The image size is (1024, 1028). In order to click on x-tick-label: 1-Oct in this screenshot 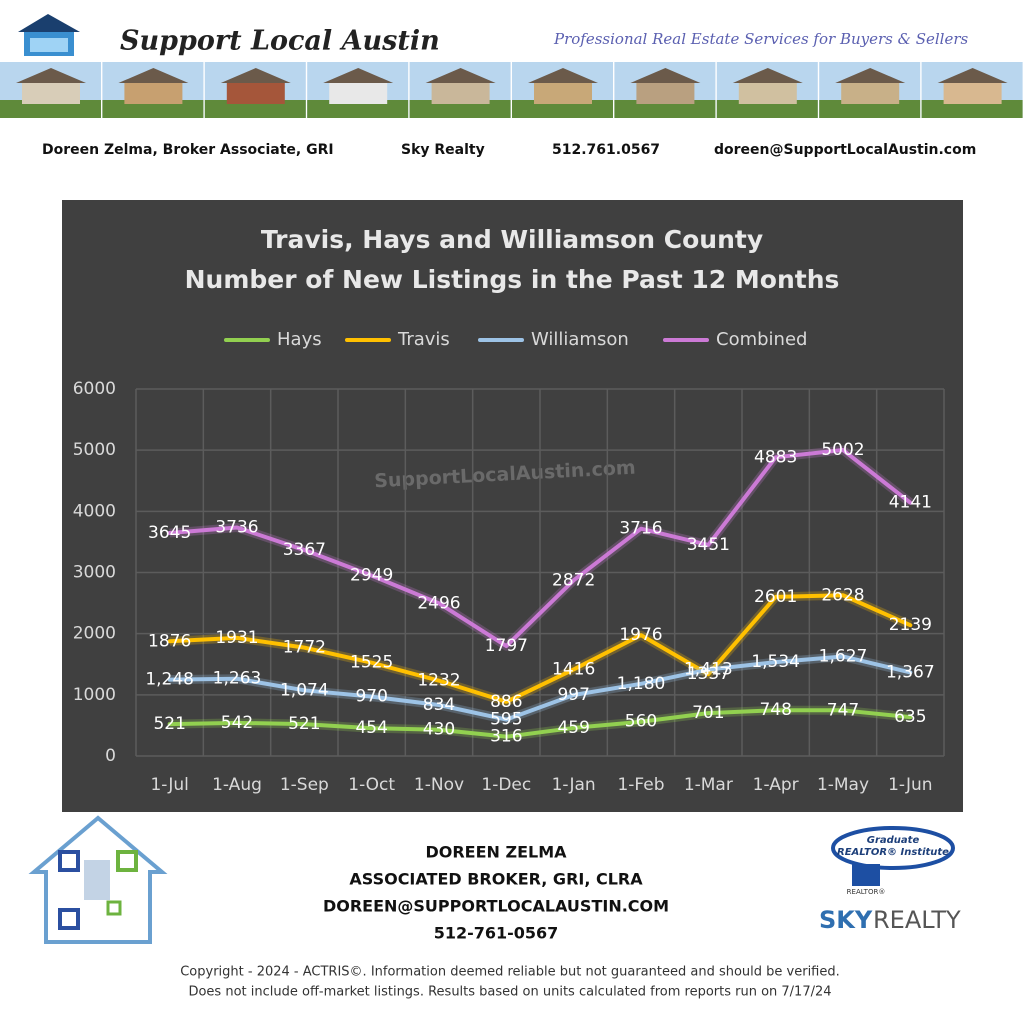, I will do `click(371, 785)`.